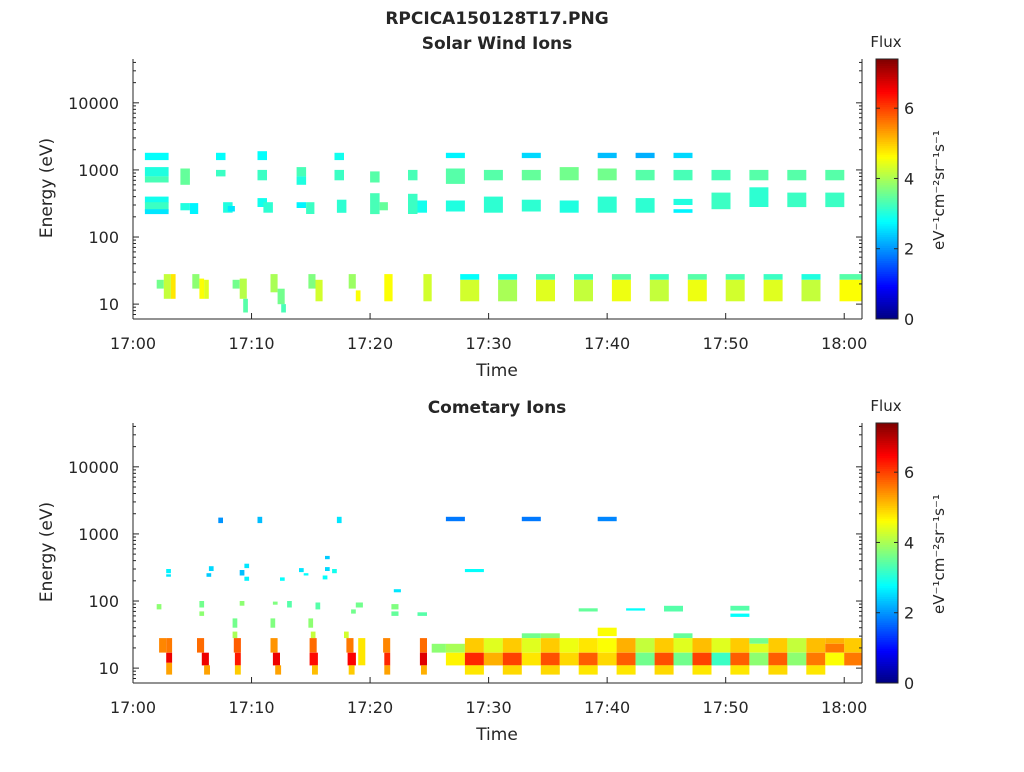  What do you see at coordinates (885, 406) in the screenshot?
I see `colorbar-title: Flux` at bounding box center [885, 406].